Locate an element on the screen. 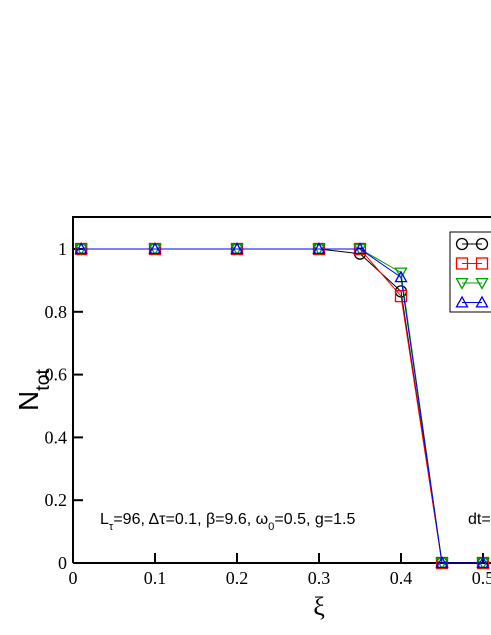  y-tick-label: 0.6 is located at coordinates (56, 375).